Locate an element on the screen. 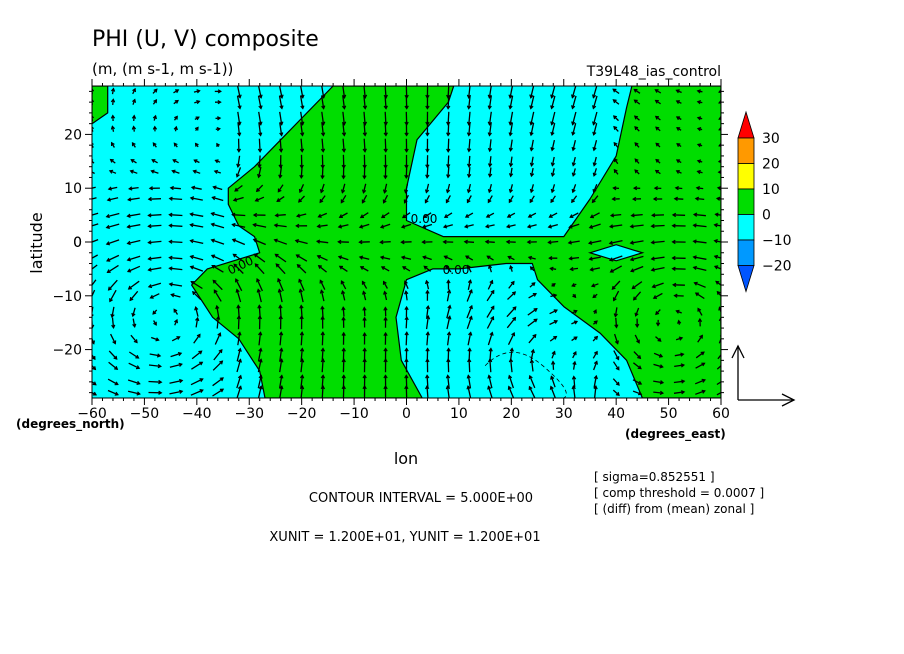  y-tick-label: −20 is located at coordinates (67, 351).